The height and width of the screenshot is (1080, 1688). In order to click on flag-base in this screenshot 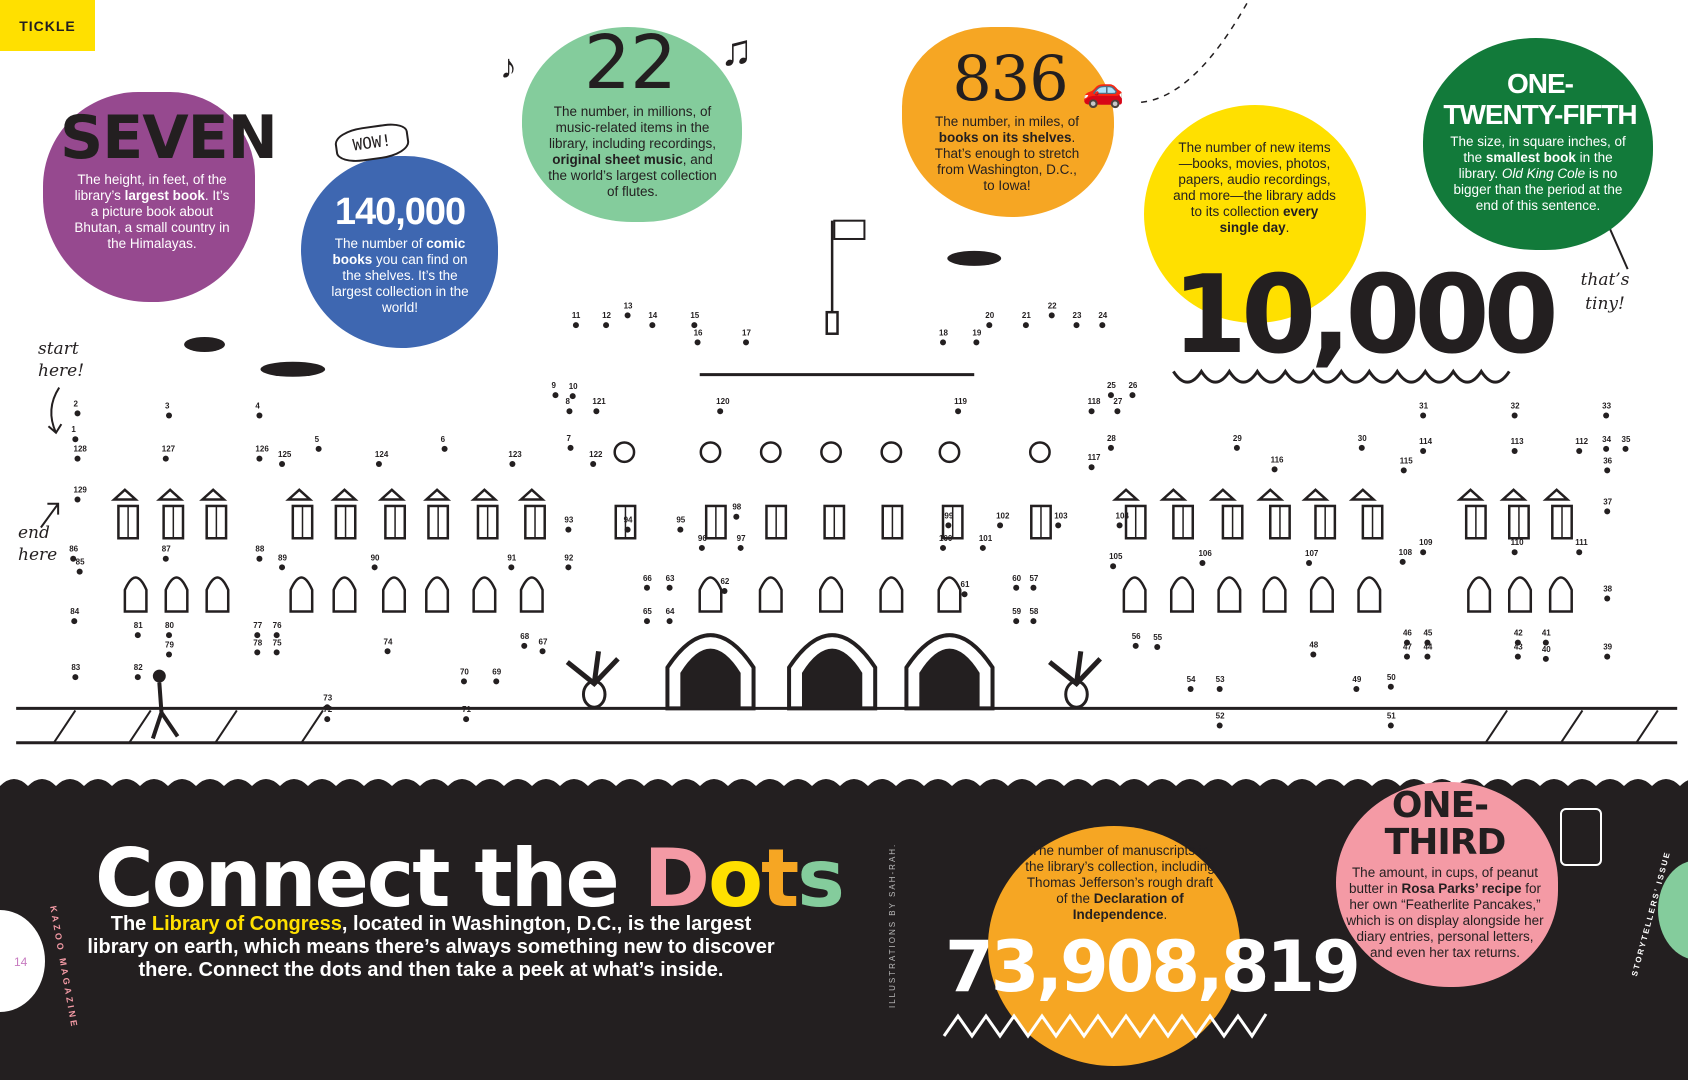, I will do `click(832, 322)`.